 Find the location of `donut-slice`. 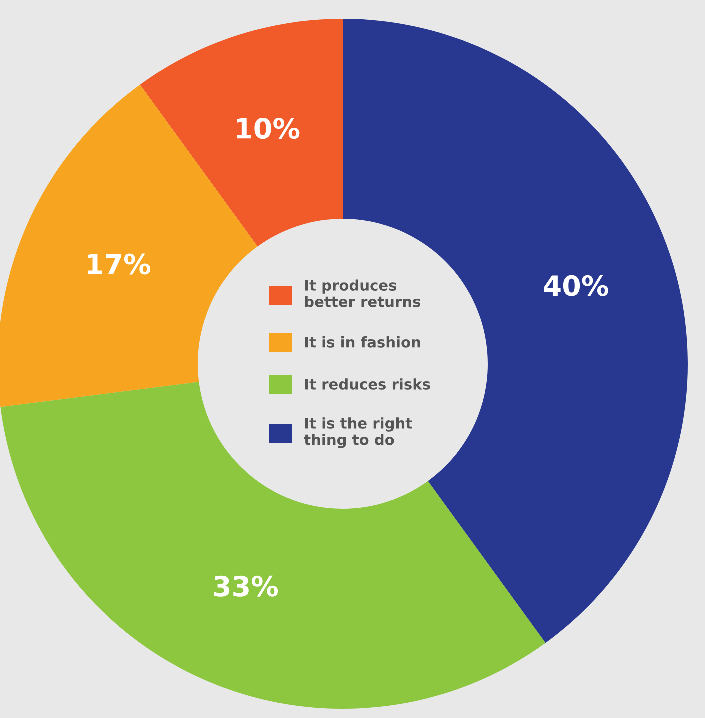

donut-slice is located at coordinates (241, 133).